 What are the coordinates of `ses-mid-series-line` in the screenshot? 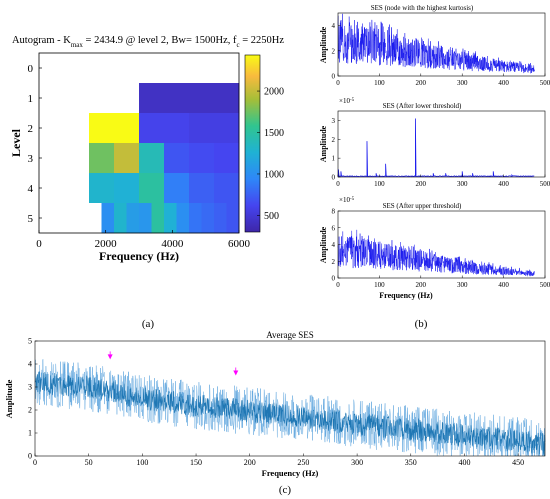 It's located at (436, 148).